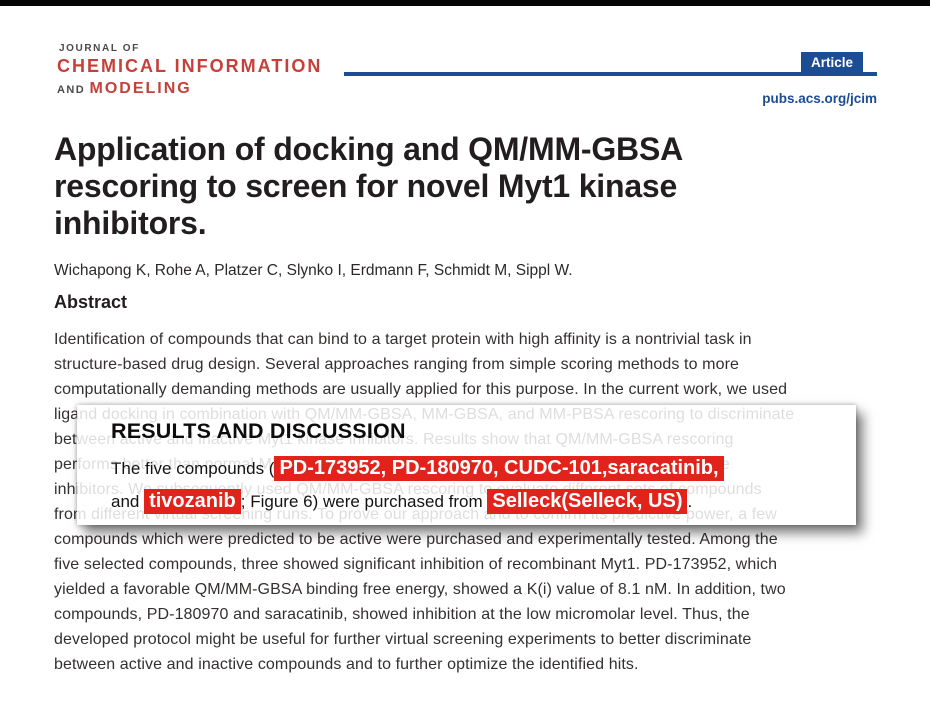 This screenshot has height=726, width=930. What do you see at coordinates (819, 98) in the screenshot?
I see `journal-url-link: pubs.acs.org/jcim` at bounding box center [819, 98].